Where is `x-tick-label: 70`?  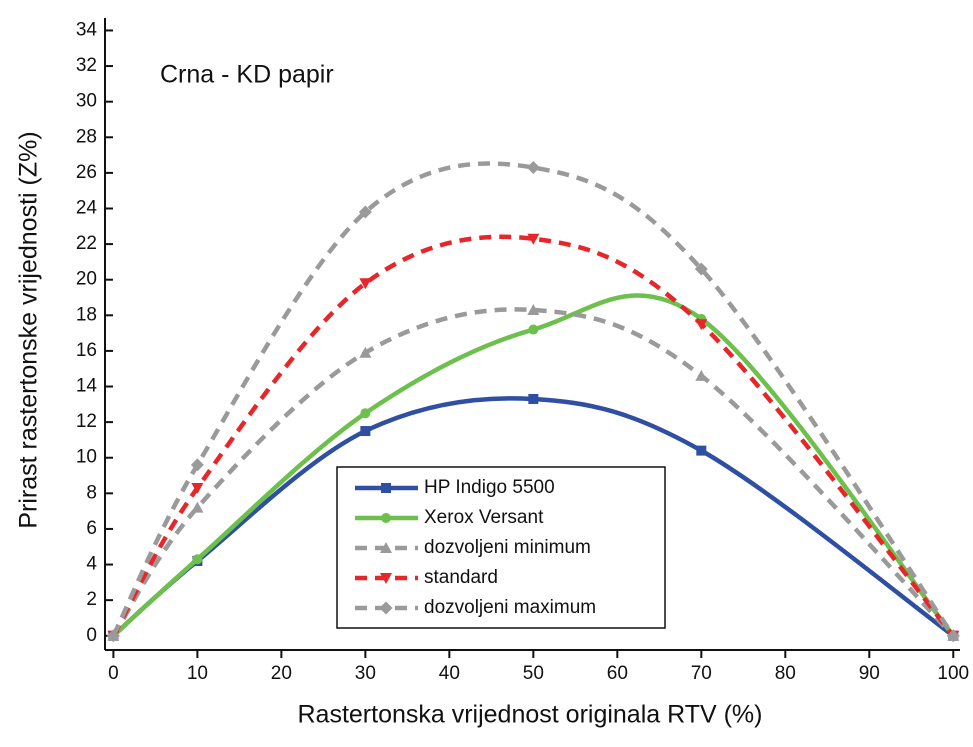
x-tick-label: 70 is located at coordinates (701, 673).